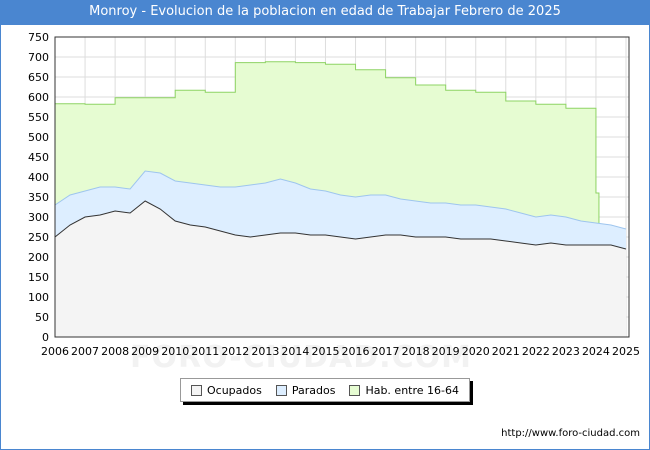 The image size is (650, 450). What do you see at coordinates (536, 351) in the screenshot?
I see `x-tick-label: 2022` at bounding box center [536, 351].